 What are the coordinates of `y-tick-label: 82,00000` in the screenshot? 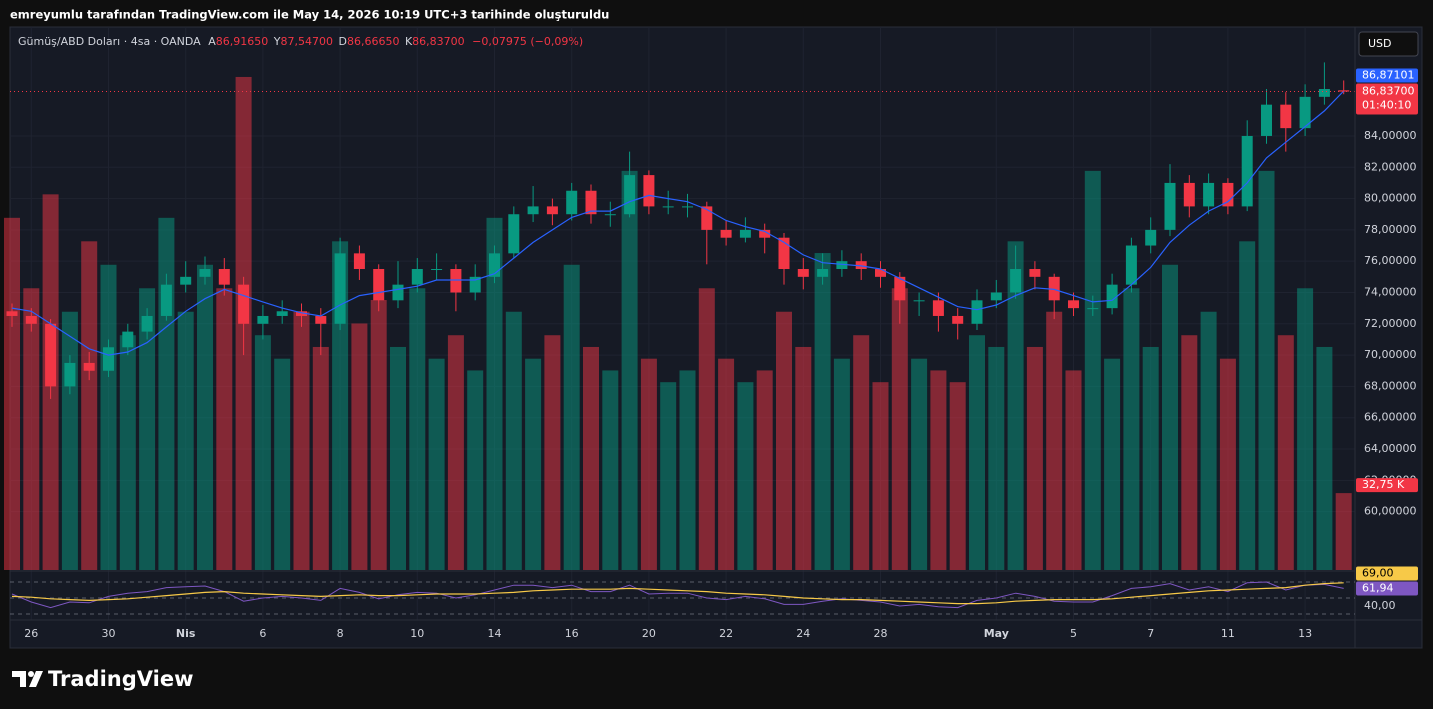 It's located at (1390, 166).